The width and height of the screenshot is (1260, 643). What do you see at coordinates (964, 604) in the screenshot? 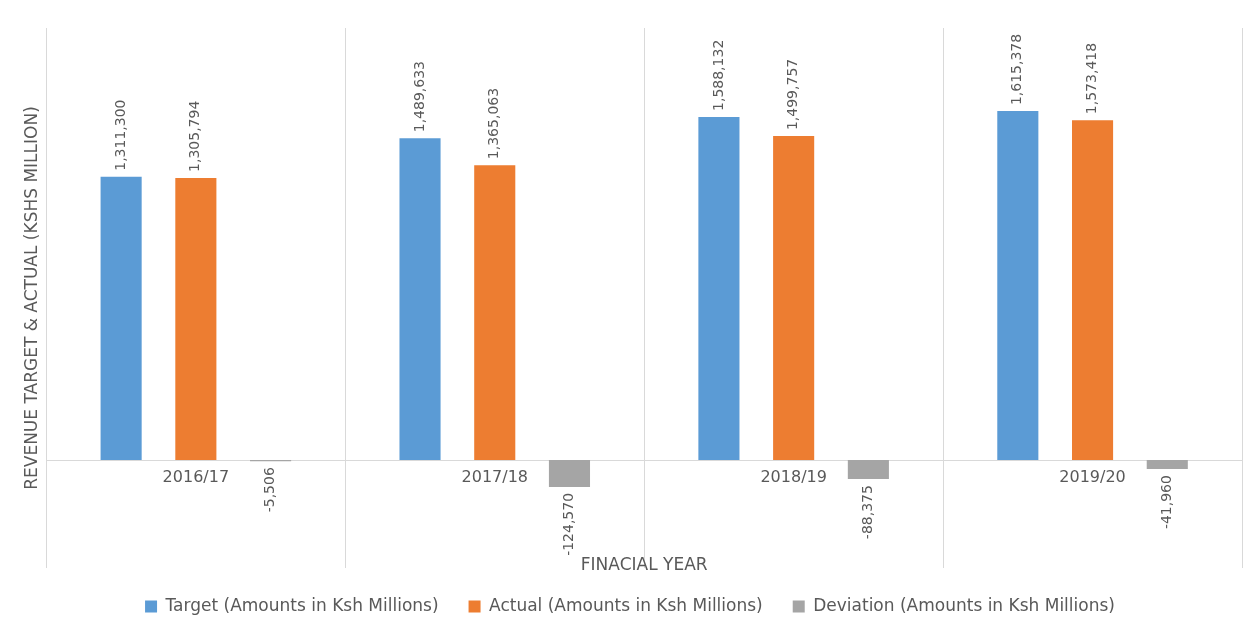
I see `legend-label: Deviation (Amounts in Ksh Millions)` at bounding box center [964, 604].